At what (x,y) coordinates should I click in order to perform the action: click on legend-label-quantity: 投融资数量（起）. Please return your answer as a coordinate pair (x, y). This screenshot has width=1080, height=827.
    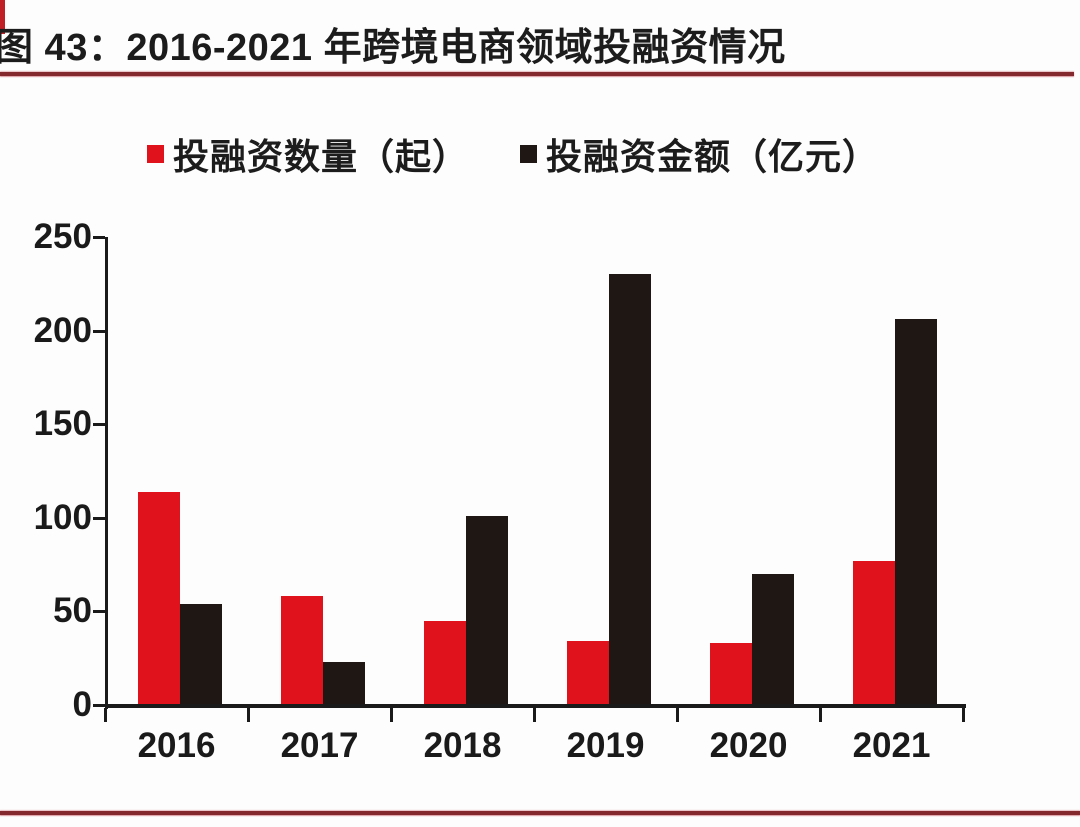
    Looking at the image, I should click on (321, 156).